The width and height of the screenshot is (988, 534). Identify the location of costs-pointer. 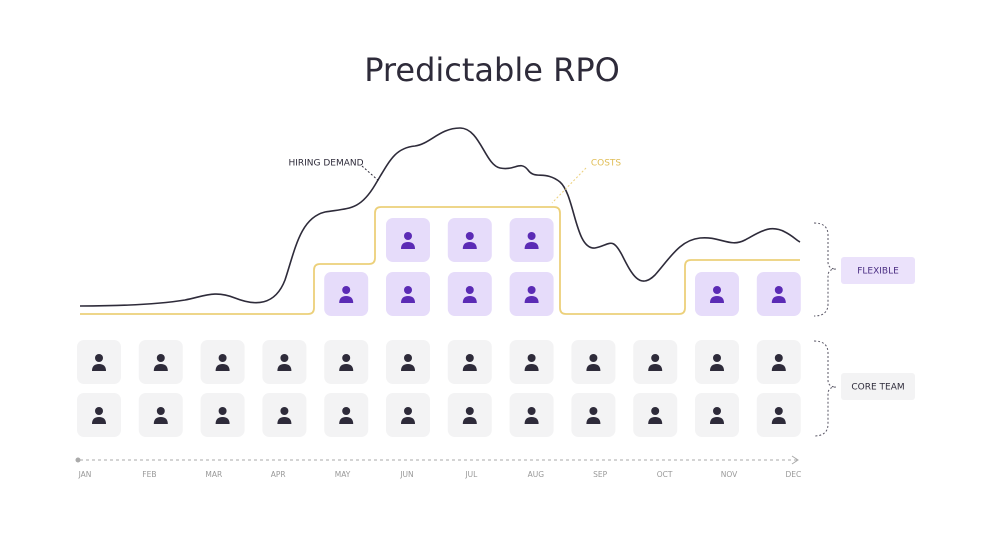
(569, 185).